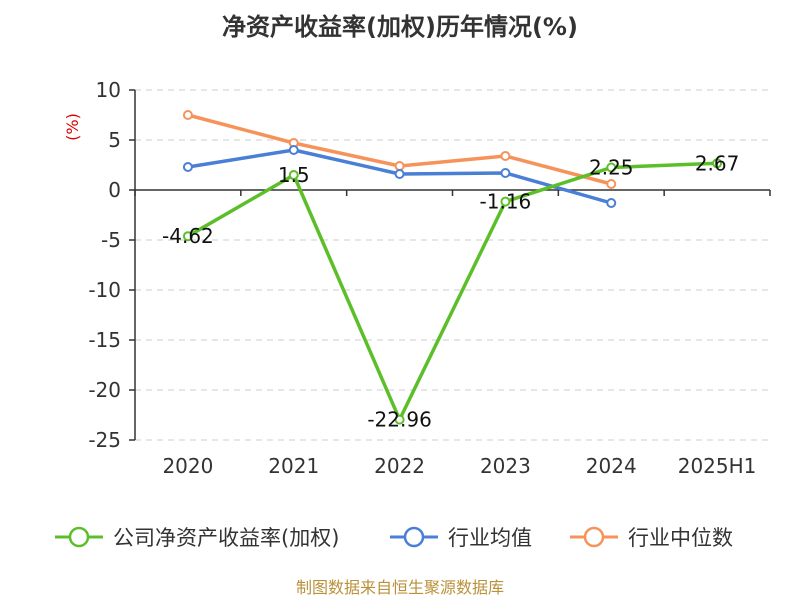  I want to click on legend-label: 行业中位数, so click(680, 538).